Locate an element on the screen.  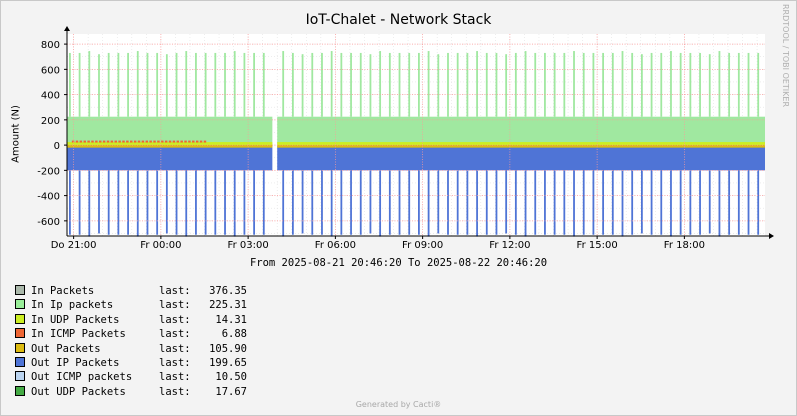
legend-entry: Out ICMP packets last: 10.50 is located at coordinates (131, 377).